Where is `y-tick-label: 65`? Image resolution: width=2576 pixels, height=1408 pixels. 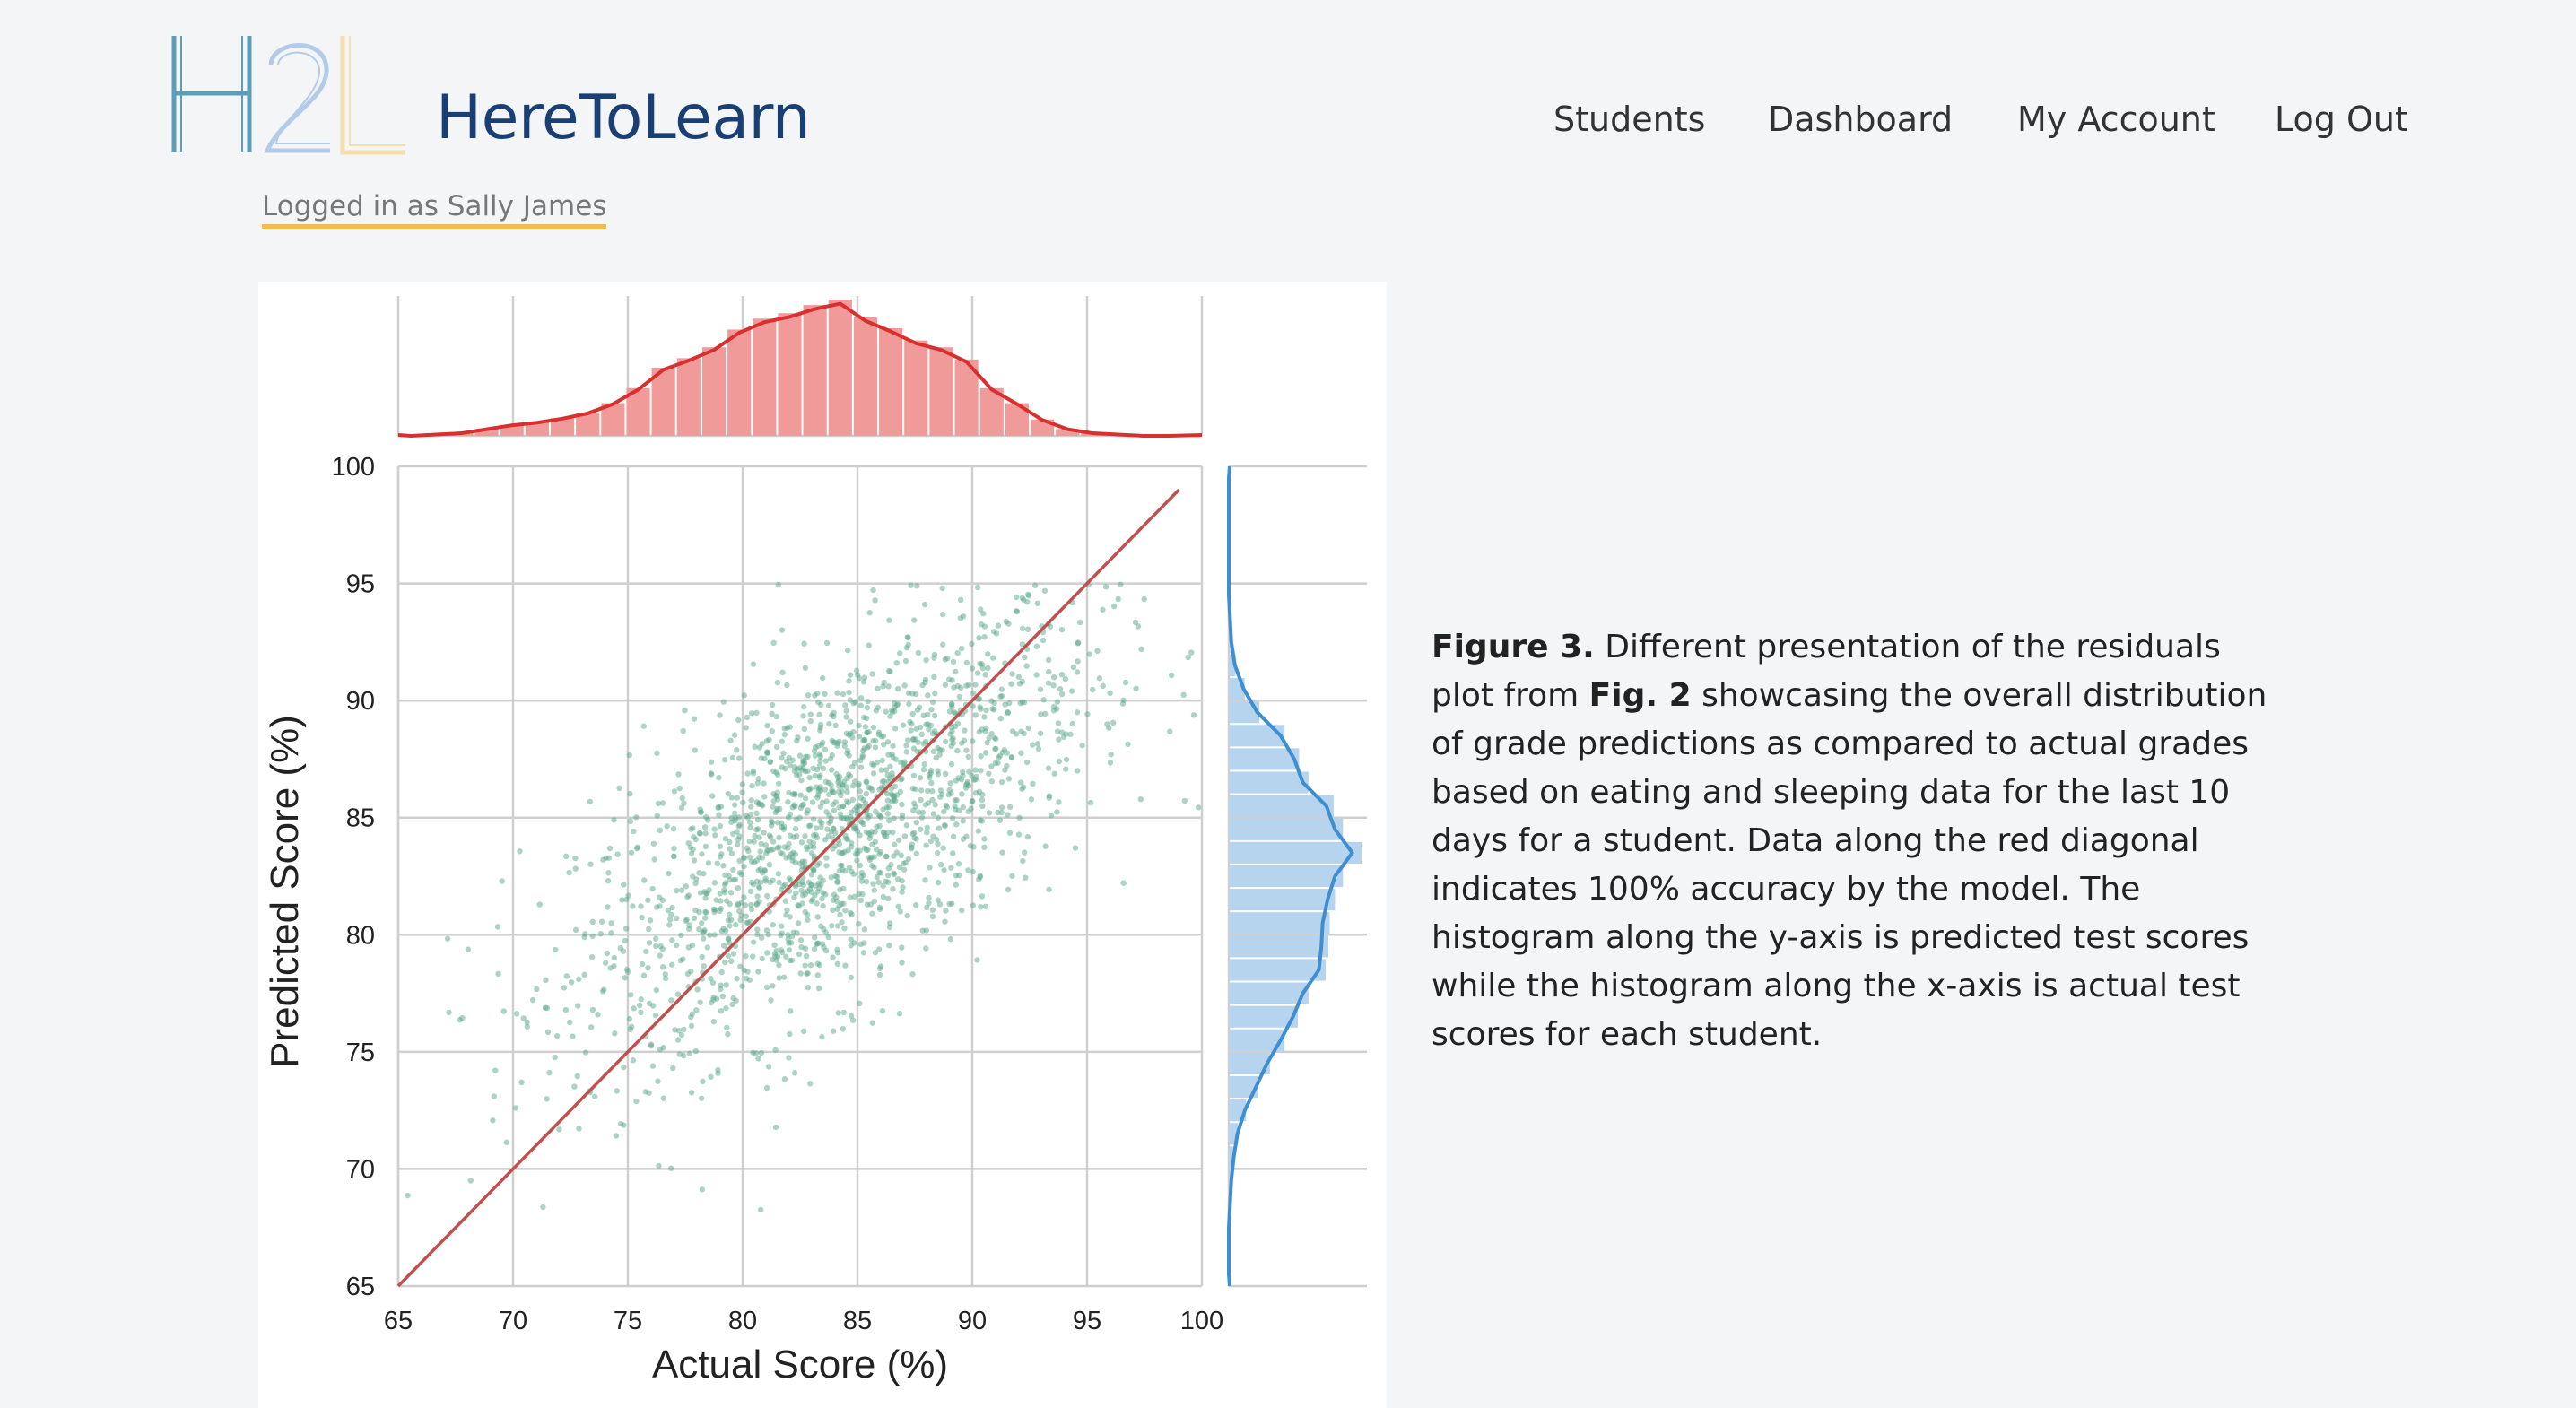 y-tick-label: 65 is located at coordinates (360, 1287).